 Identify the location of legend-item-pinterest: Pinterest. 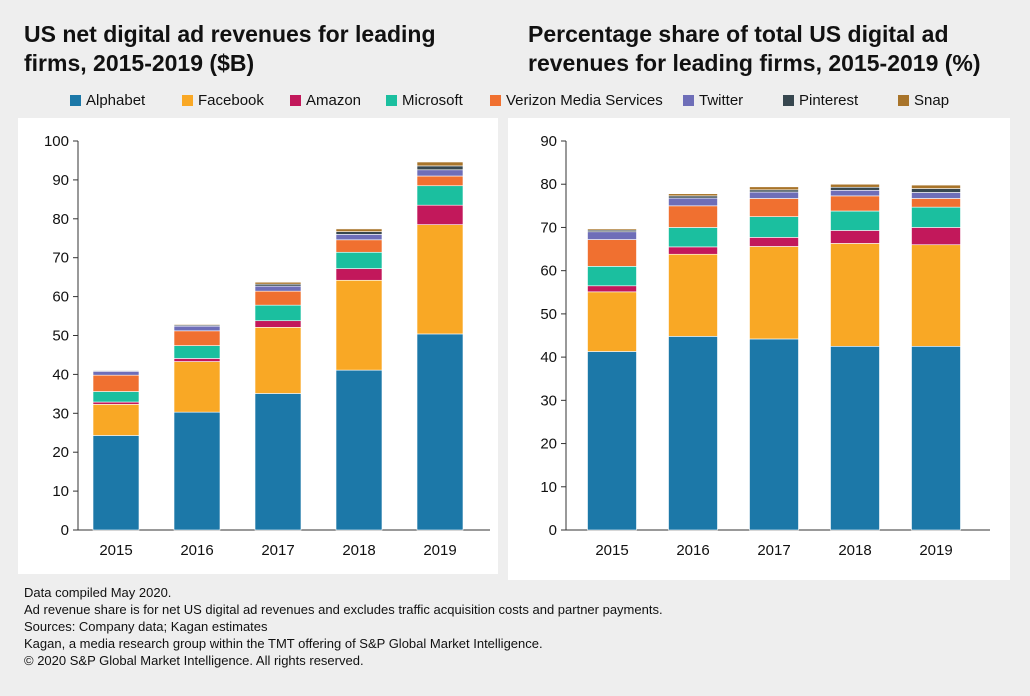
(820, 100).